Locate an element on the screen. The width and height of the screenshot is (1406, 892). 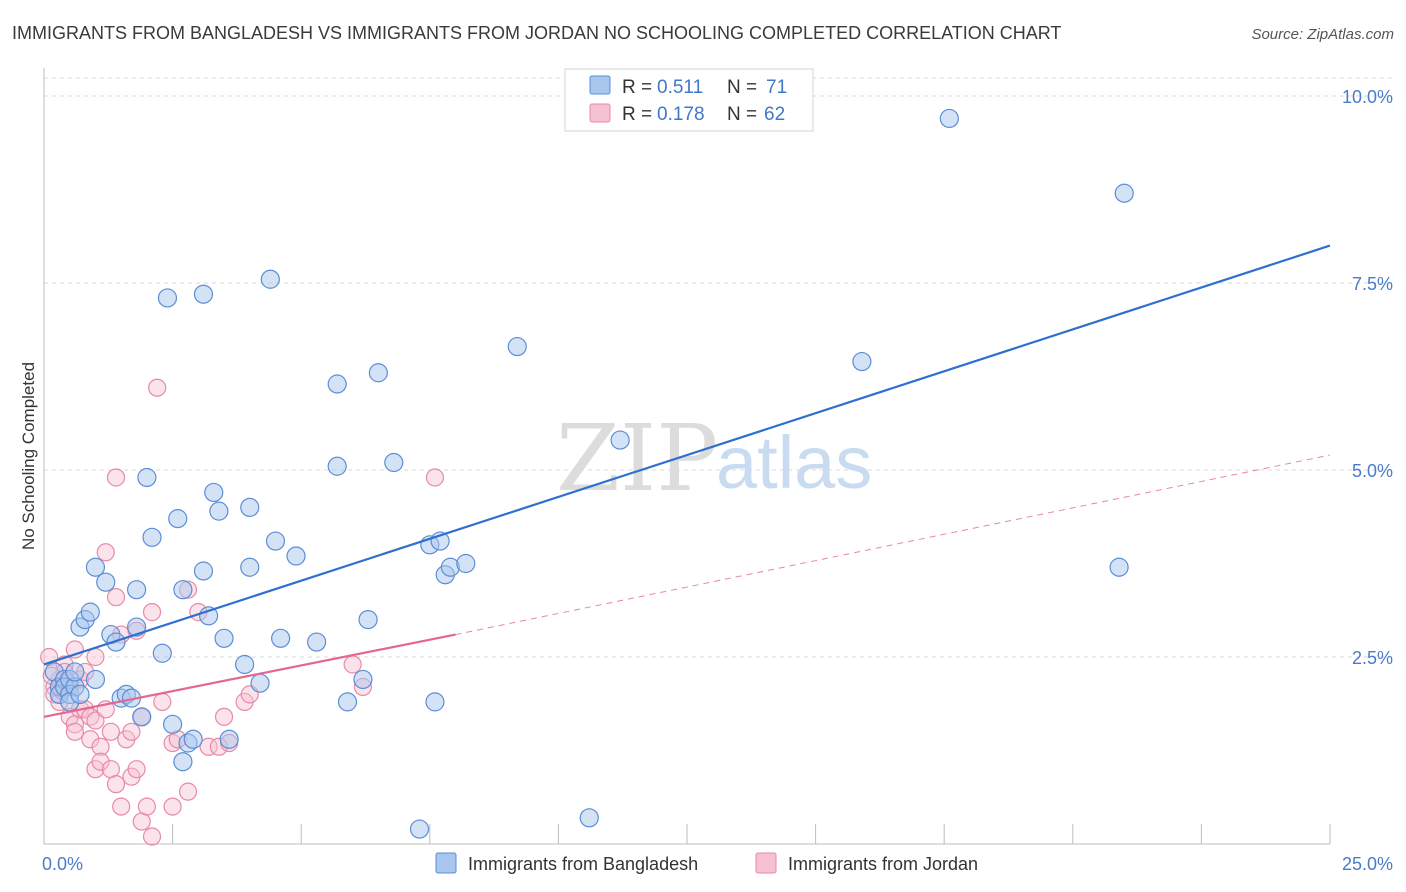
y-tick-label-3: 10.0% is located at coordinates (1367, 97).